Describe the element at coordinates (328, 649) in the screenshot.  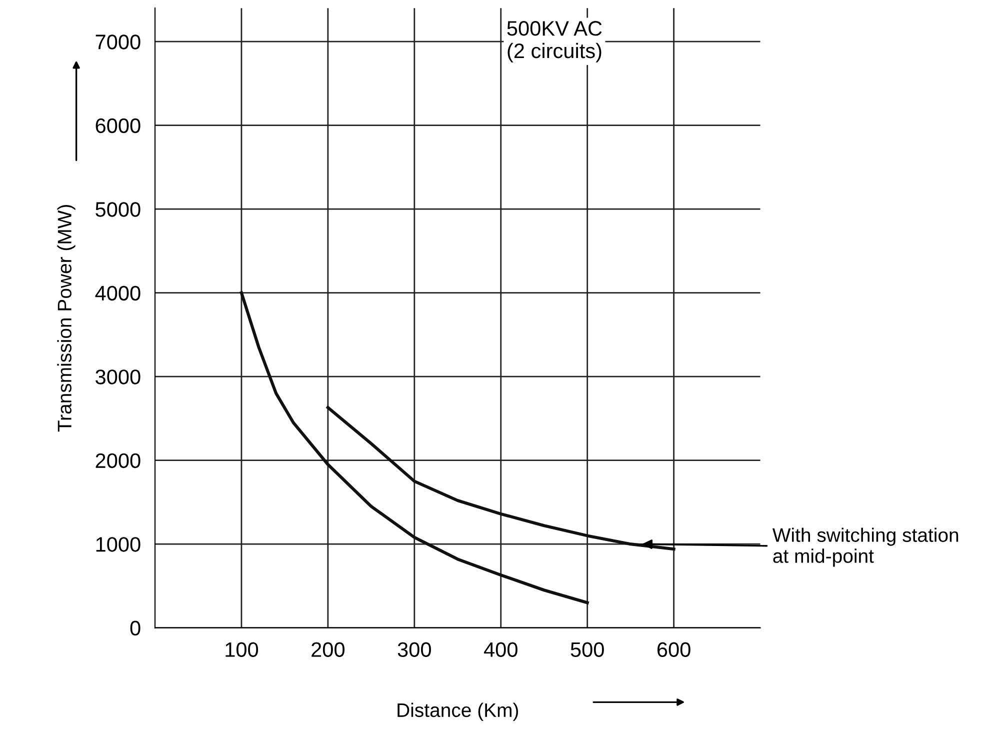
I see `x-tick-label: 200` at that location.